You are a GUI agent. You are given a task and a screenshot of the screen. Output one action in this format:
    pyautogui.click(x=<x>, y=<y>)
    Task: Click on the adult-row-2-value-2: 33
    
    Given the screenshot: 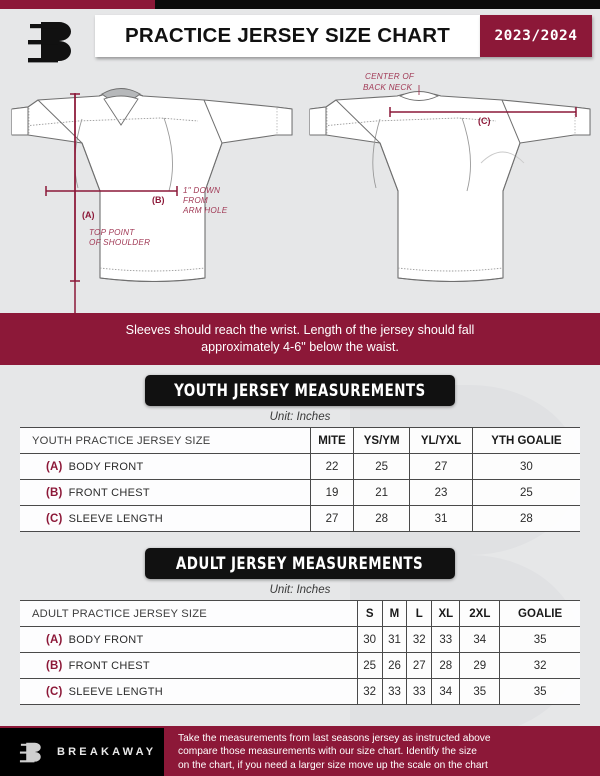 What is the action you would take?
    pyautogui.click(x=419, y=691)
    